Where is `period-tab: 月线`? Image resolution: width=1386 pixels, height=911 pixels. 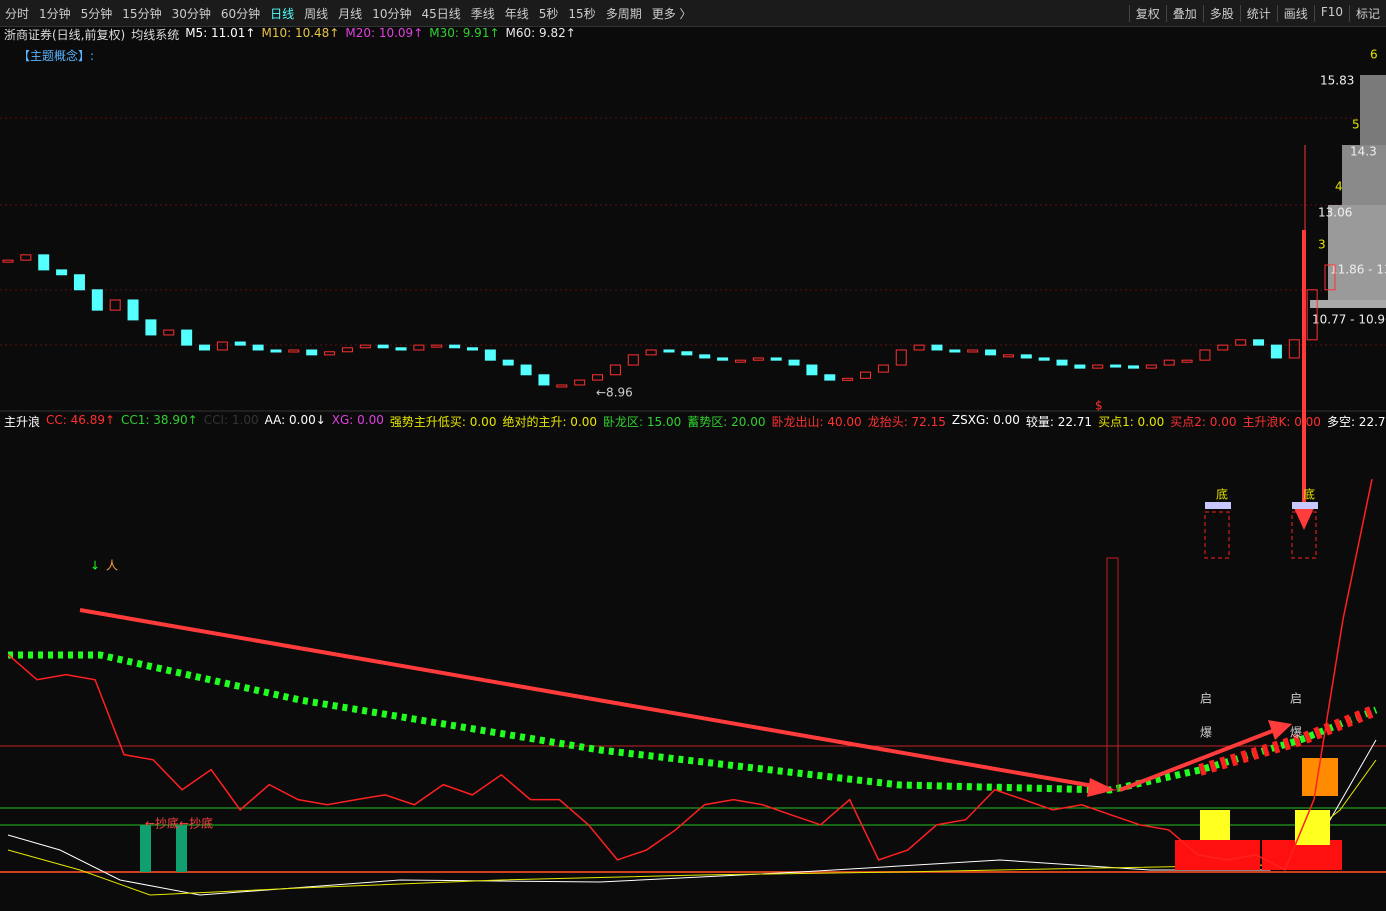
period-tab: 月线 is located at coordinates (350, 13).